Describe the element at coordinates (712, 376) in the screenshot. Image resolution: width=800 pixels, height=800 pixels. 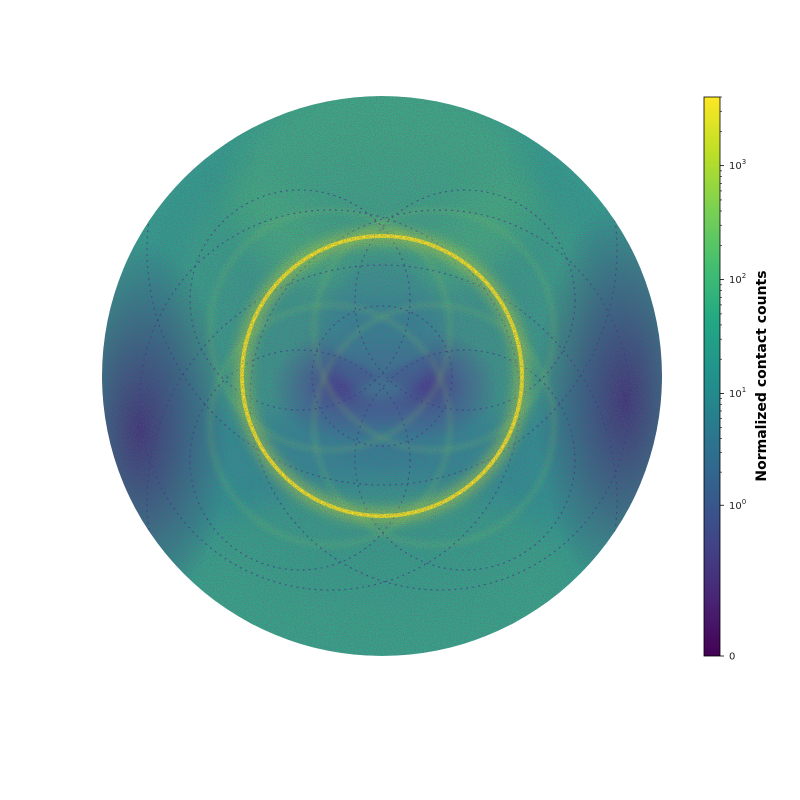
I see `colorbar-gradient` at that location.